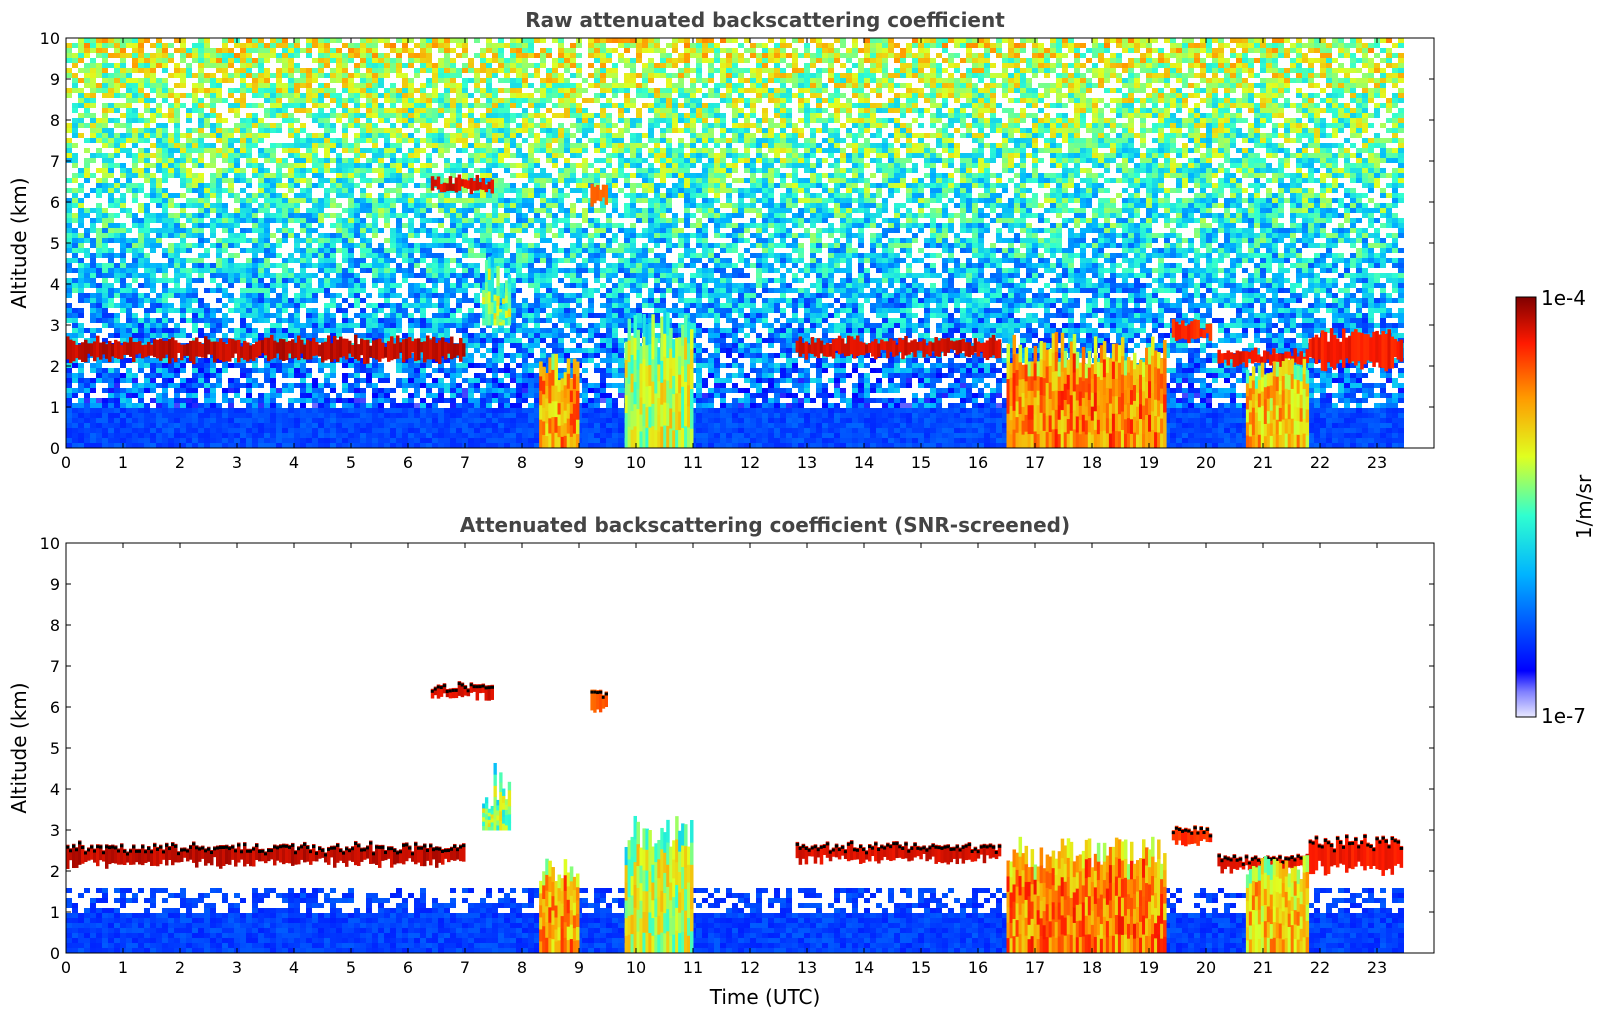 The image size is (1606, 1020). What do you see at coordinates (765, 997) in the screenshot?
I see `panel-screened-xlabel: Time (UTC)` at bounding box center [765, 997].